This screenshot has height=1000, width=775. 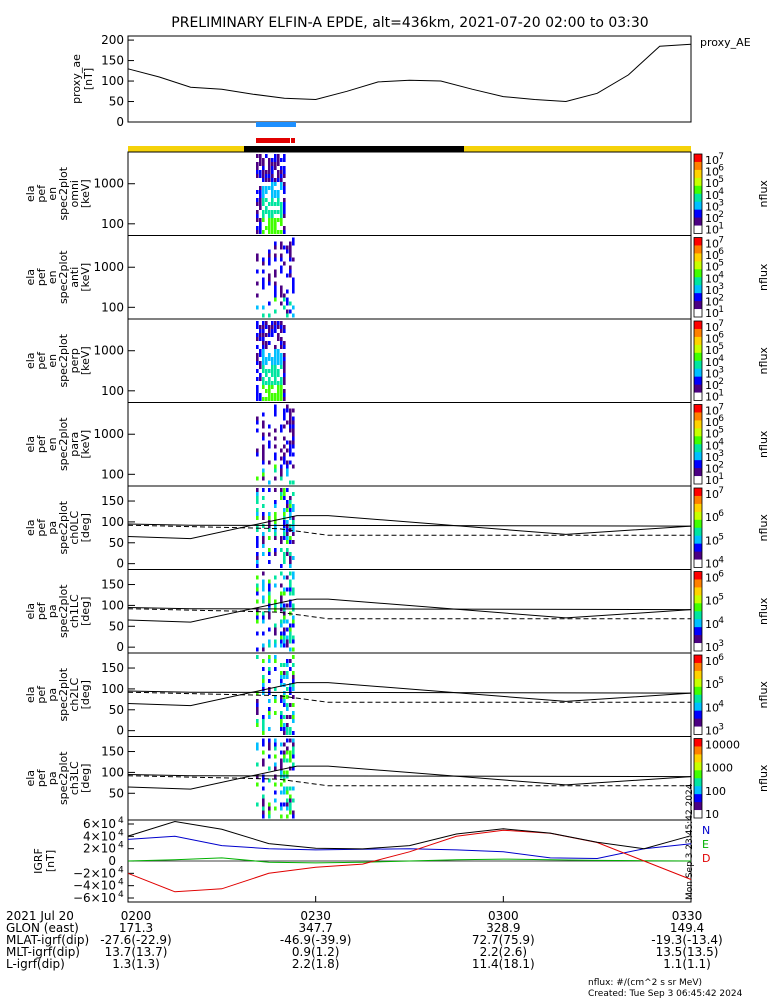 I want to click on colorbar-tick-exp: 3, so click(x=721, y=370).